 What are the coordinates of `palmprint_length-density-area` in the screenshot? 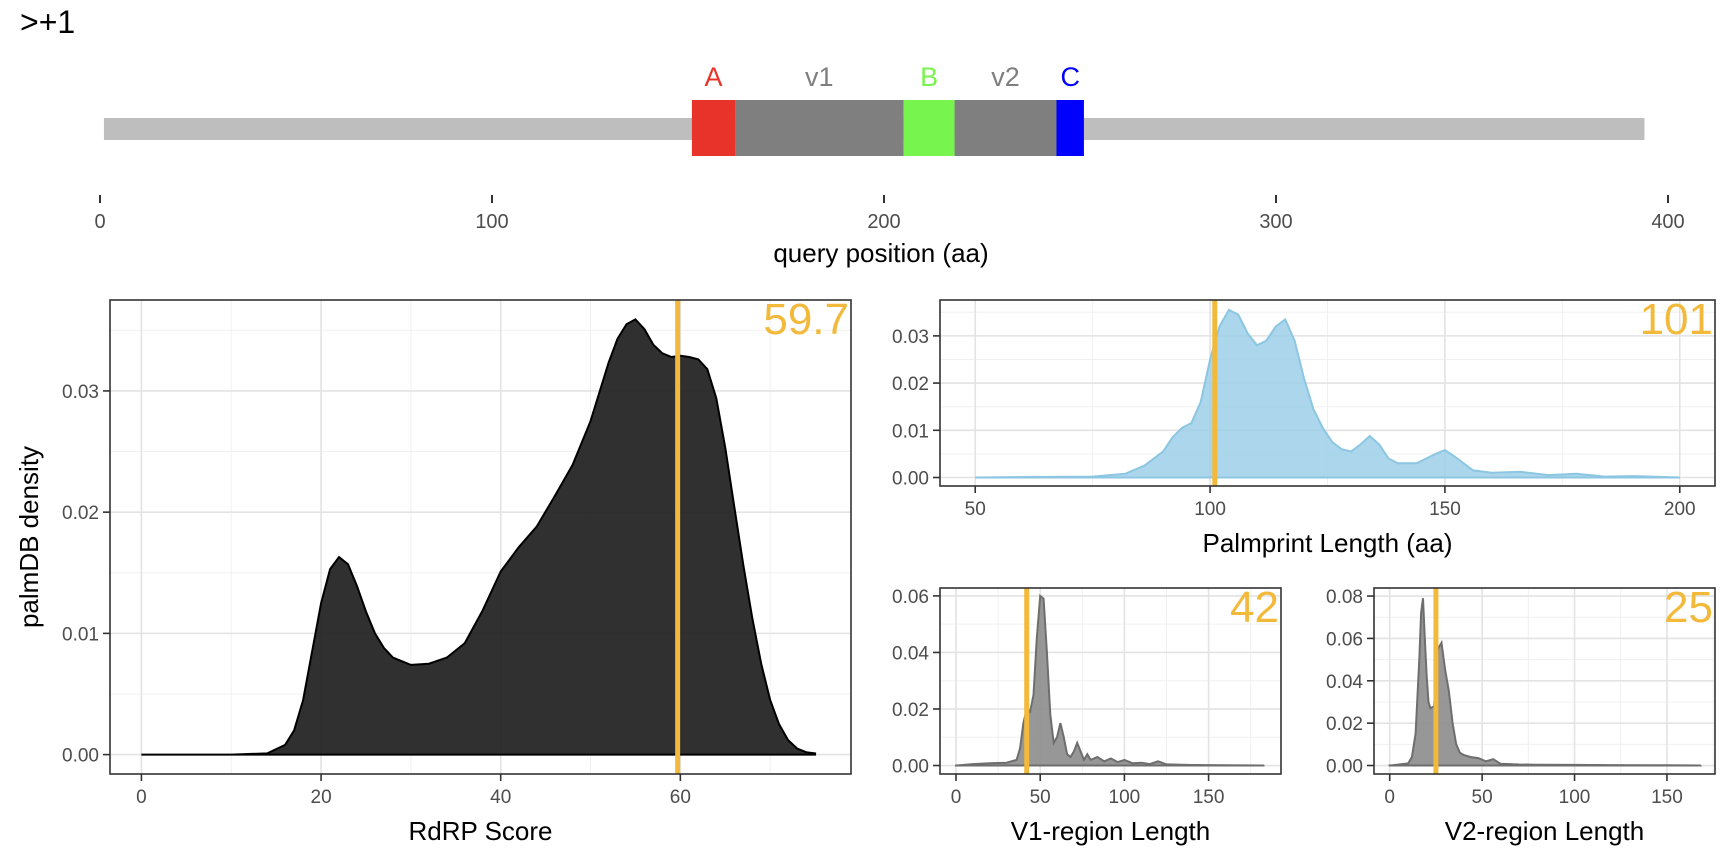 It's located at (1327, 393).